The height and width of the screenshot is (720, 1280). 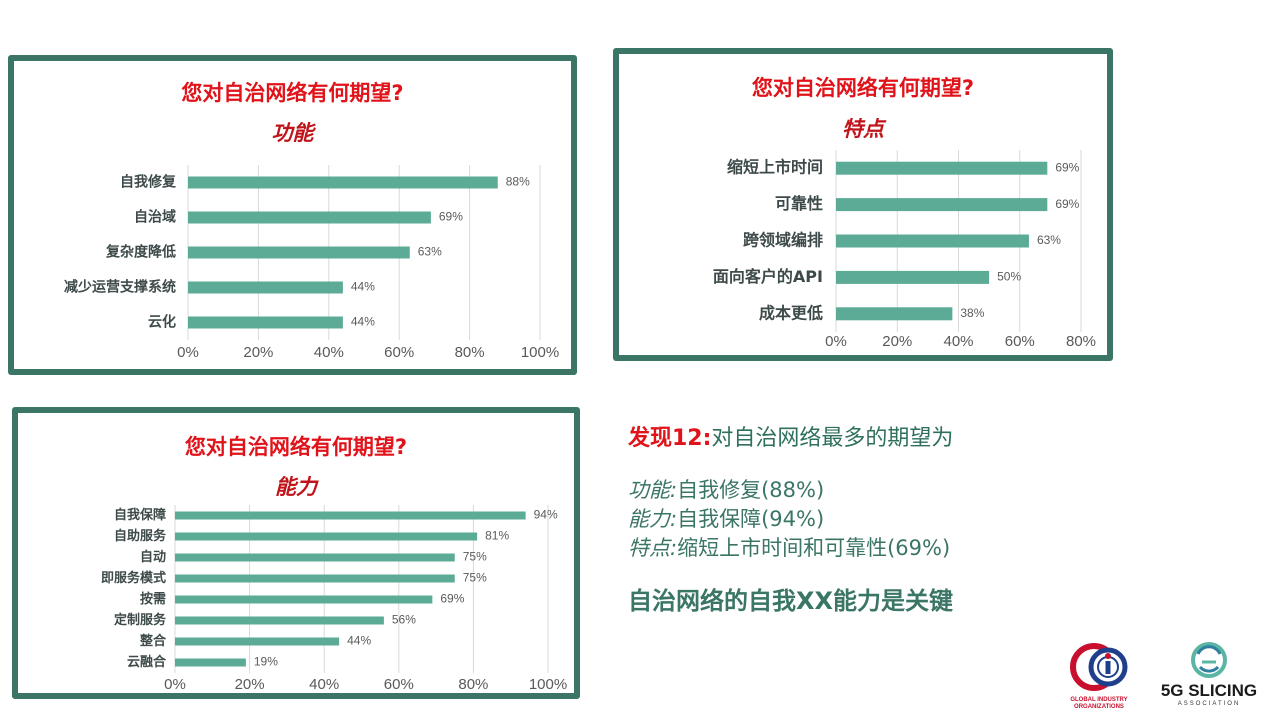 What do you see at coordinates (848, 490) in the screenshot?
I see `finding-item-function: 功能:自我修复(88%)` at bounding box center [848, 490].